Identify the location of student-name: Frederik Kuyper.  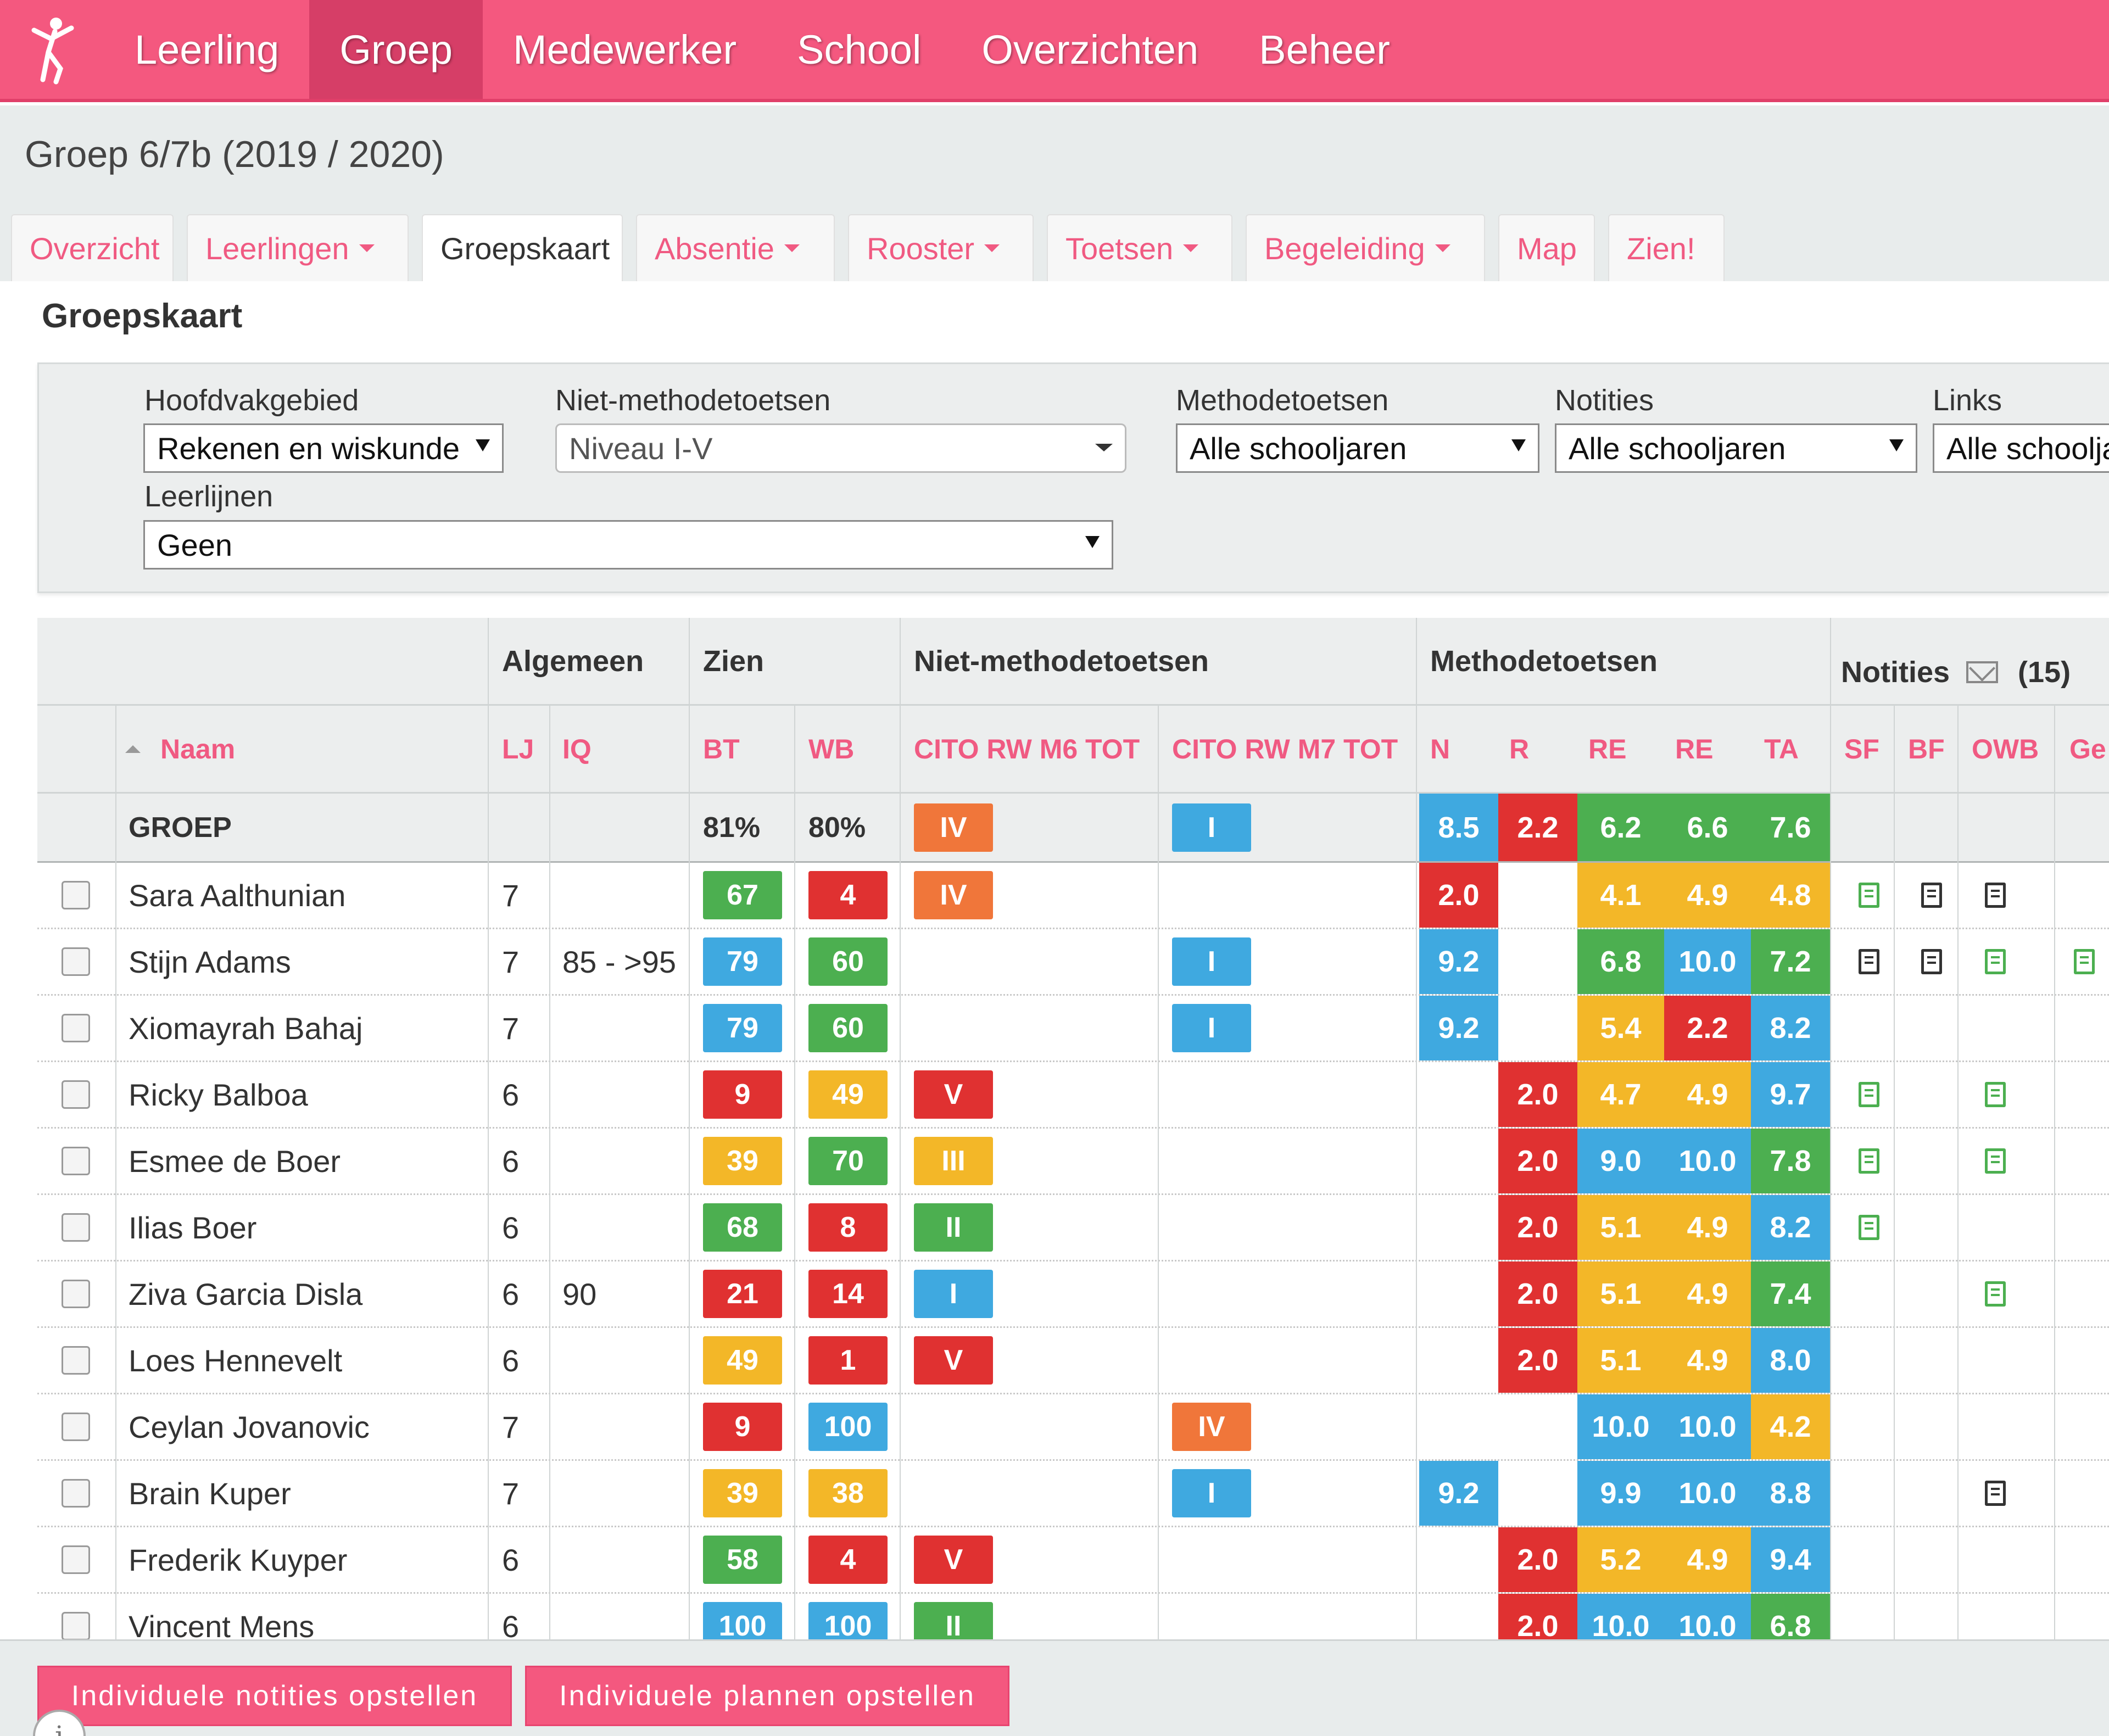
(238, 1559).